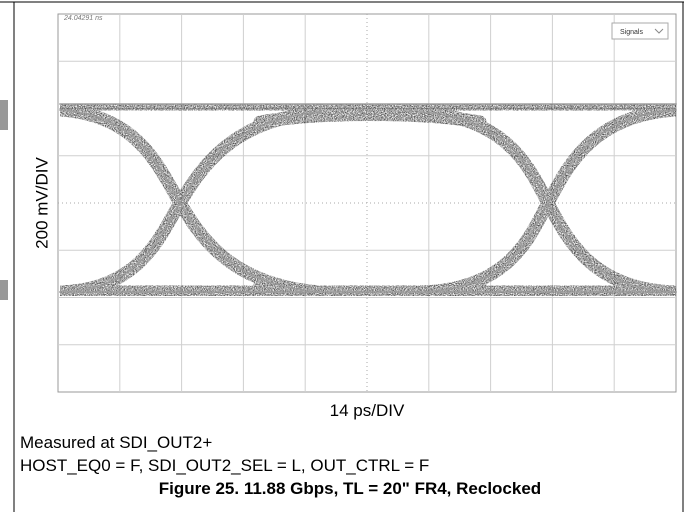 The image size is (684, 517). I want to click on y-axis-label: 200 mV/DIV, so click(41, 203).